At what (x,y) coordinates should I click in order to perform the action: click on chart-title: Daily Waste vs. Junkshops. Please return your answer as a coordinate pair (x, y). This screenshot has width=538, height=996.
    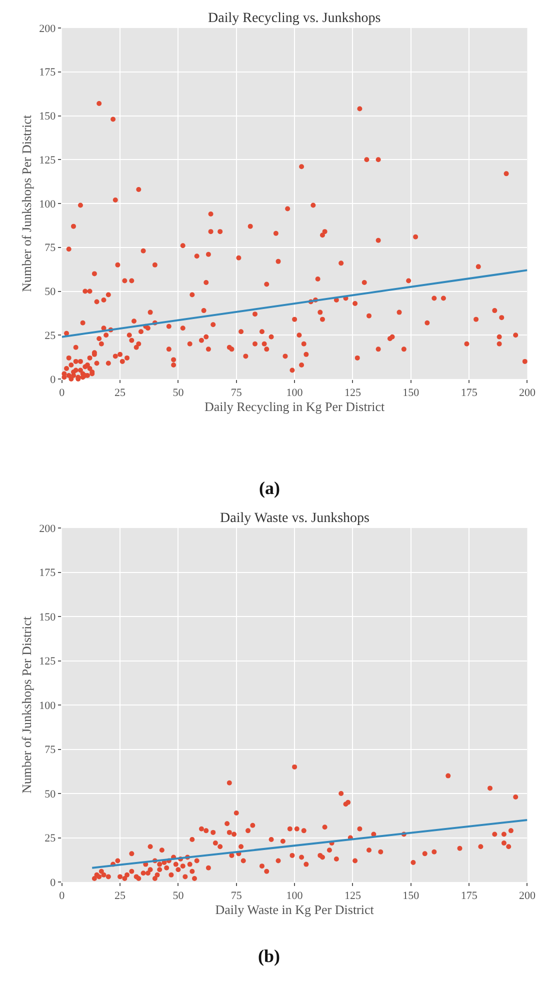
    Looking at the image, I should click on (295, 518).